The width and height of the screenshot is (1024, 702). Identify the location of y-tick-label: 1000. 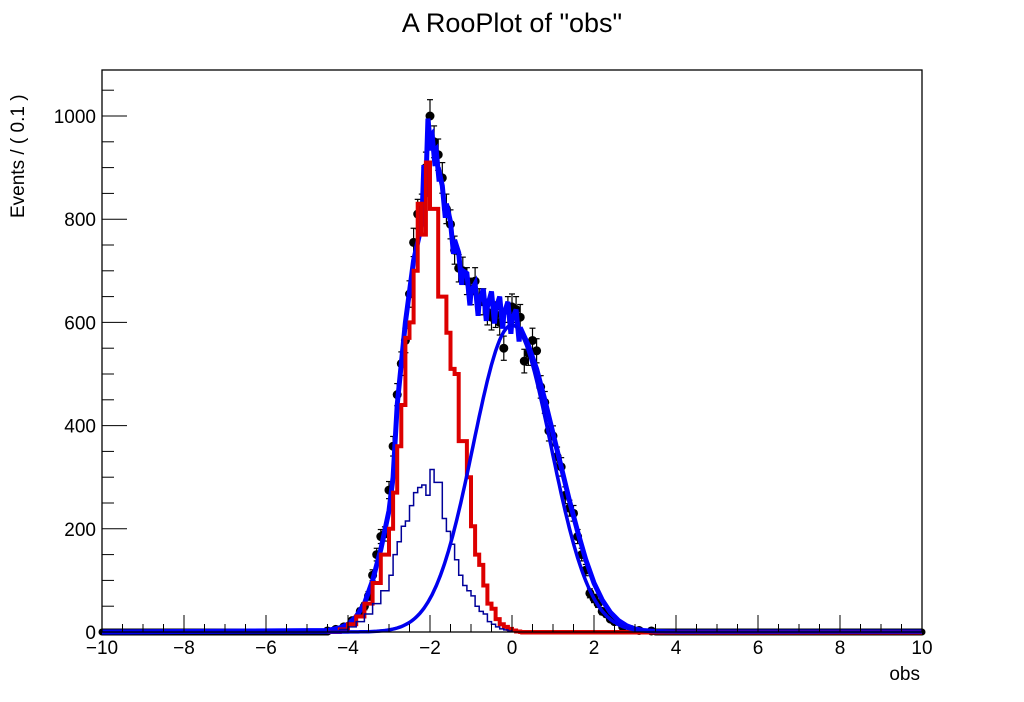
(75, 117).